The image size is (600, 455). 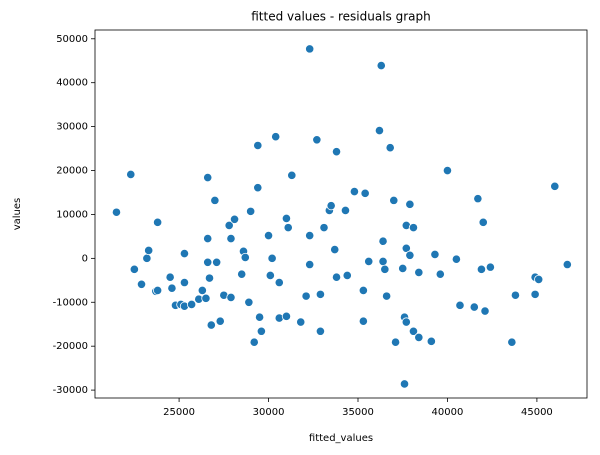 What do you see at coordinates (17, 214) in the screenshot?
I see `y-axis-label: values` at bounding box center [17, 214].